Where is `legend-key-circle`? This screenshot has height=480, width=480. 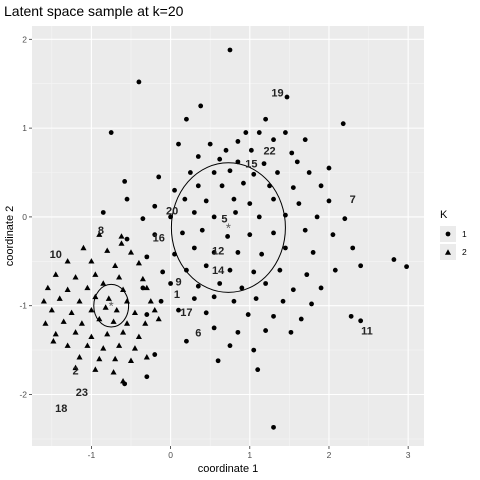 legend-key-circle is located at coordinates (448, 234).